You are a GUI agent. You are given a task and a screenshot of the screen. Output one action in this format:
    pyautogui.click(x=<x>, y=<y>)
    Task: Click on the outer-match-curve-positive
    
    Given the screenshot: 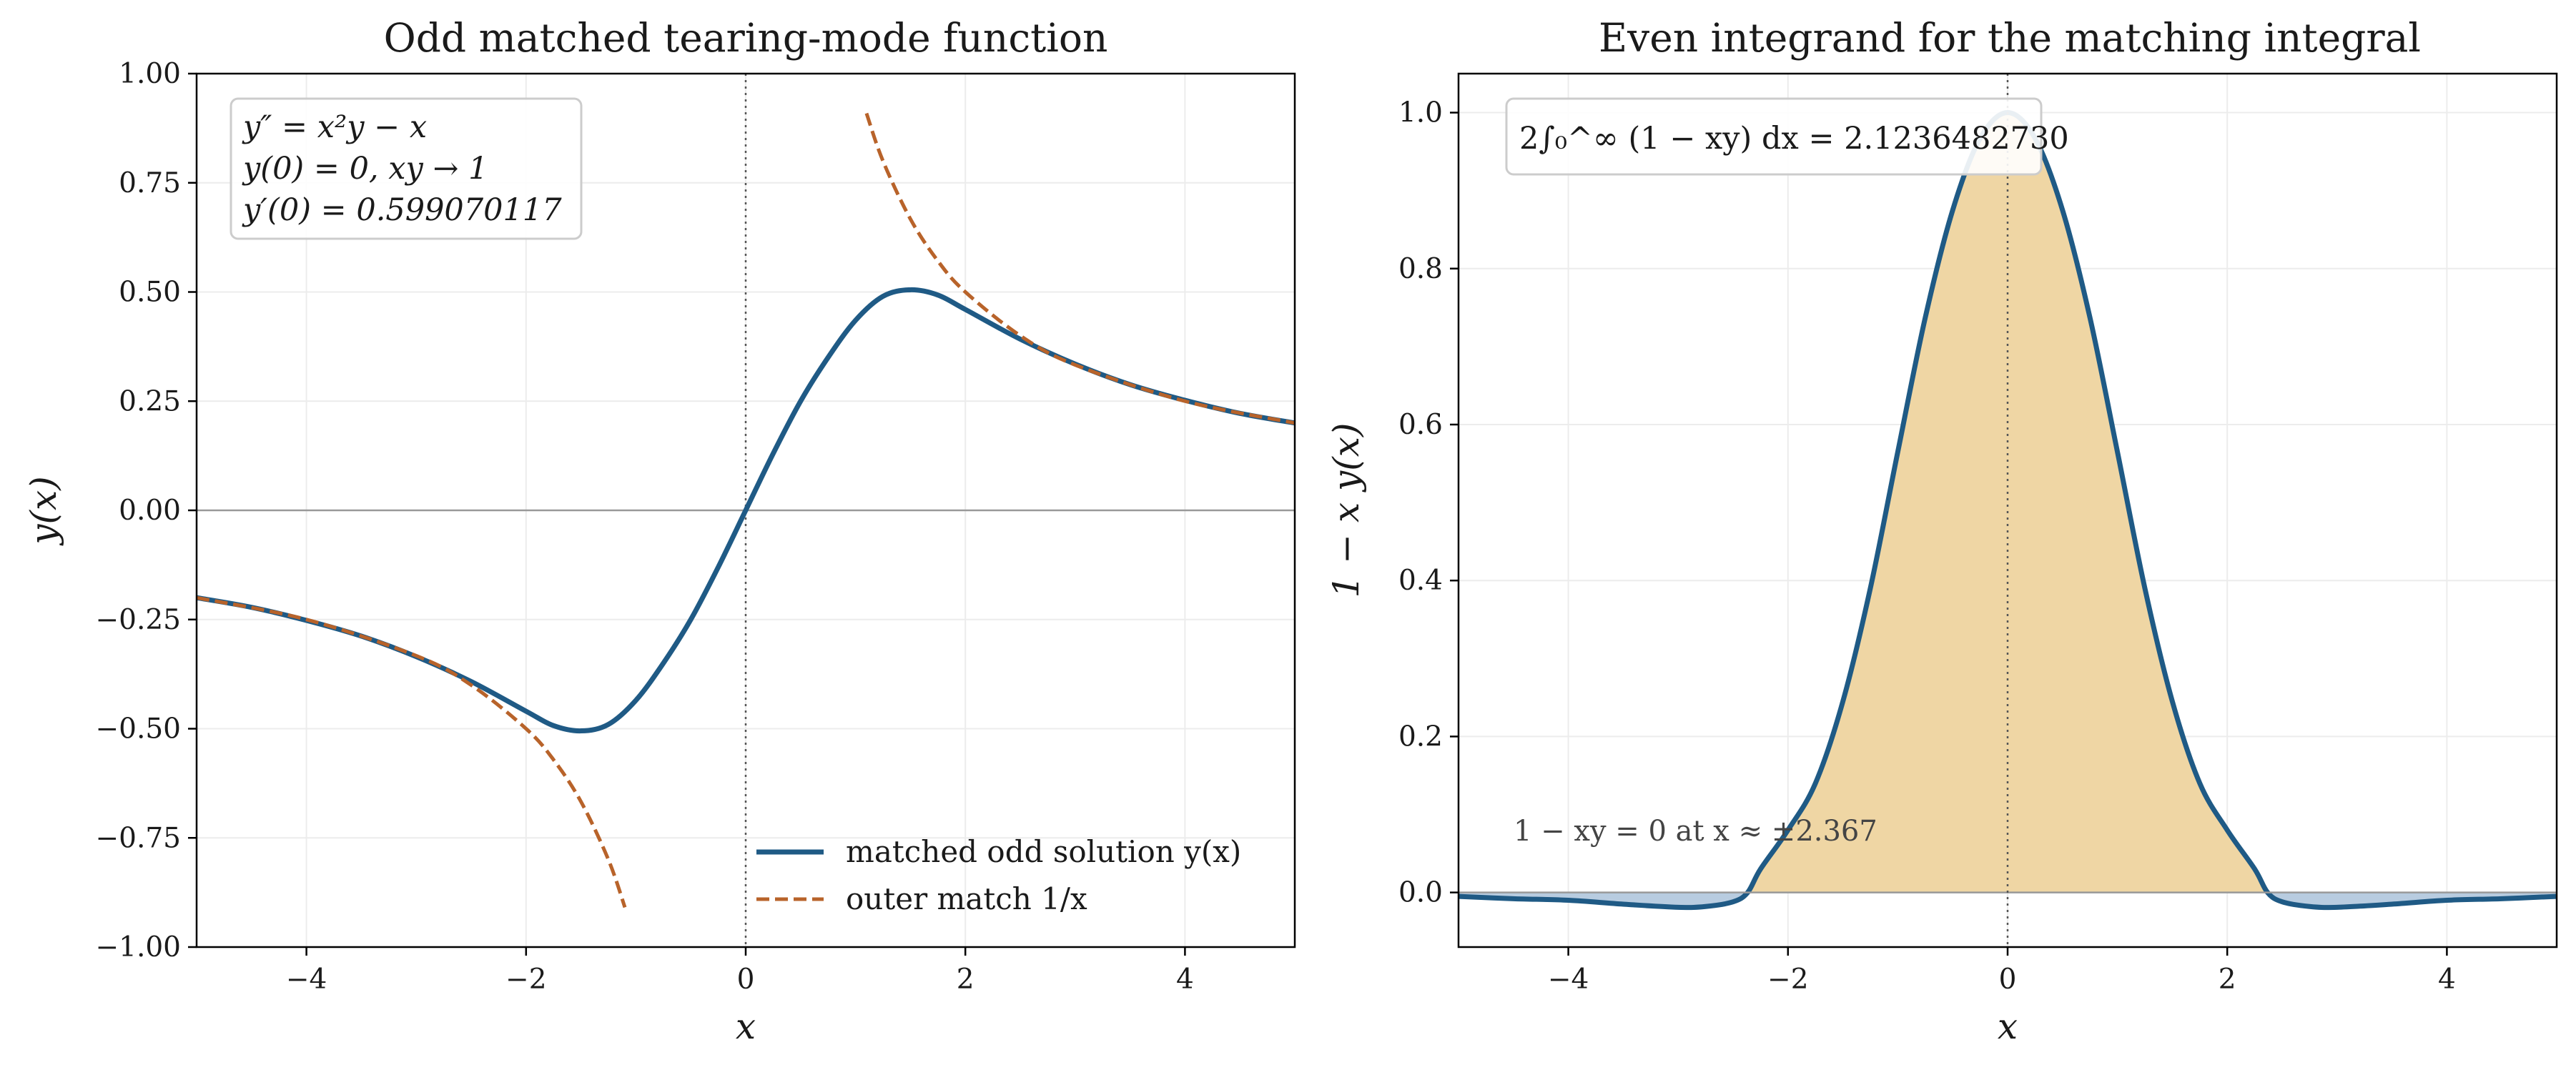 What is the action you would take?
    pyautogui.click(x=1079, y=268)
    